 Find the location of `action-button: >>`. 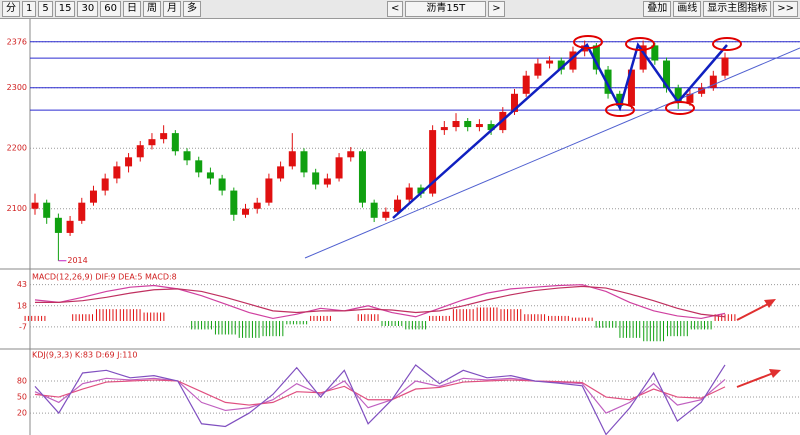

action-button: >> is located at coordinates (785, 9).